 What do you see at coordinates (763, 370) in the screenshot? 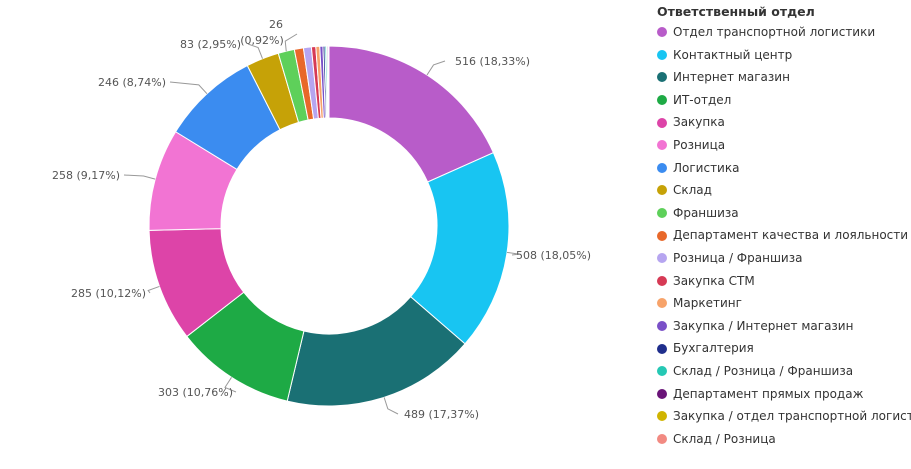
I see `legend-label: Склад / Розница / Франшиза` at bounding box center [763, 370].